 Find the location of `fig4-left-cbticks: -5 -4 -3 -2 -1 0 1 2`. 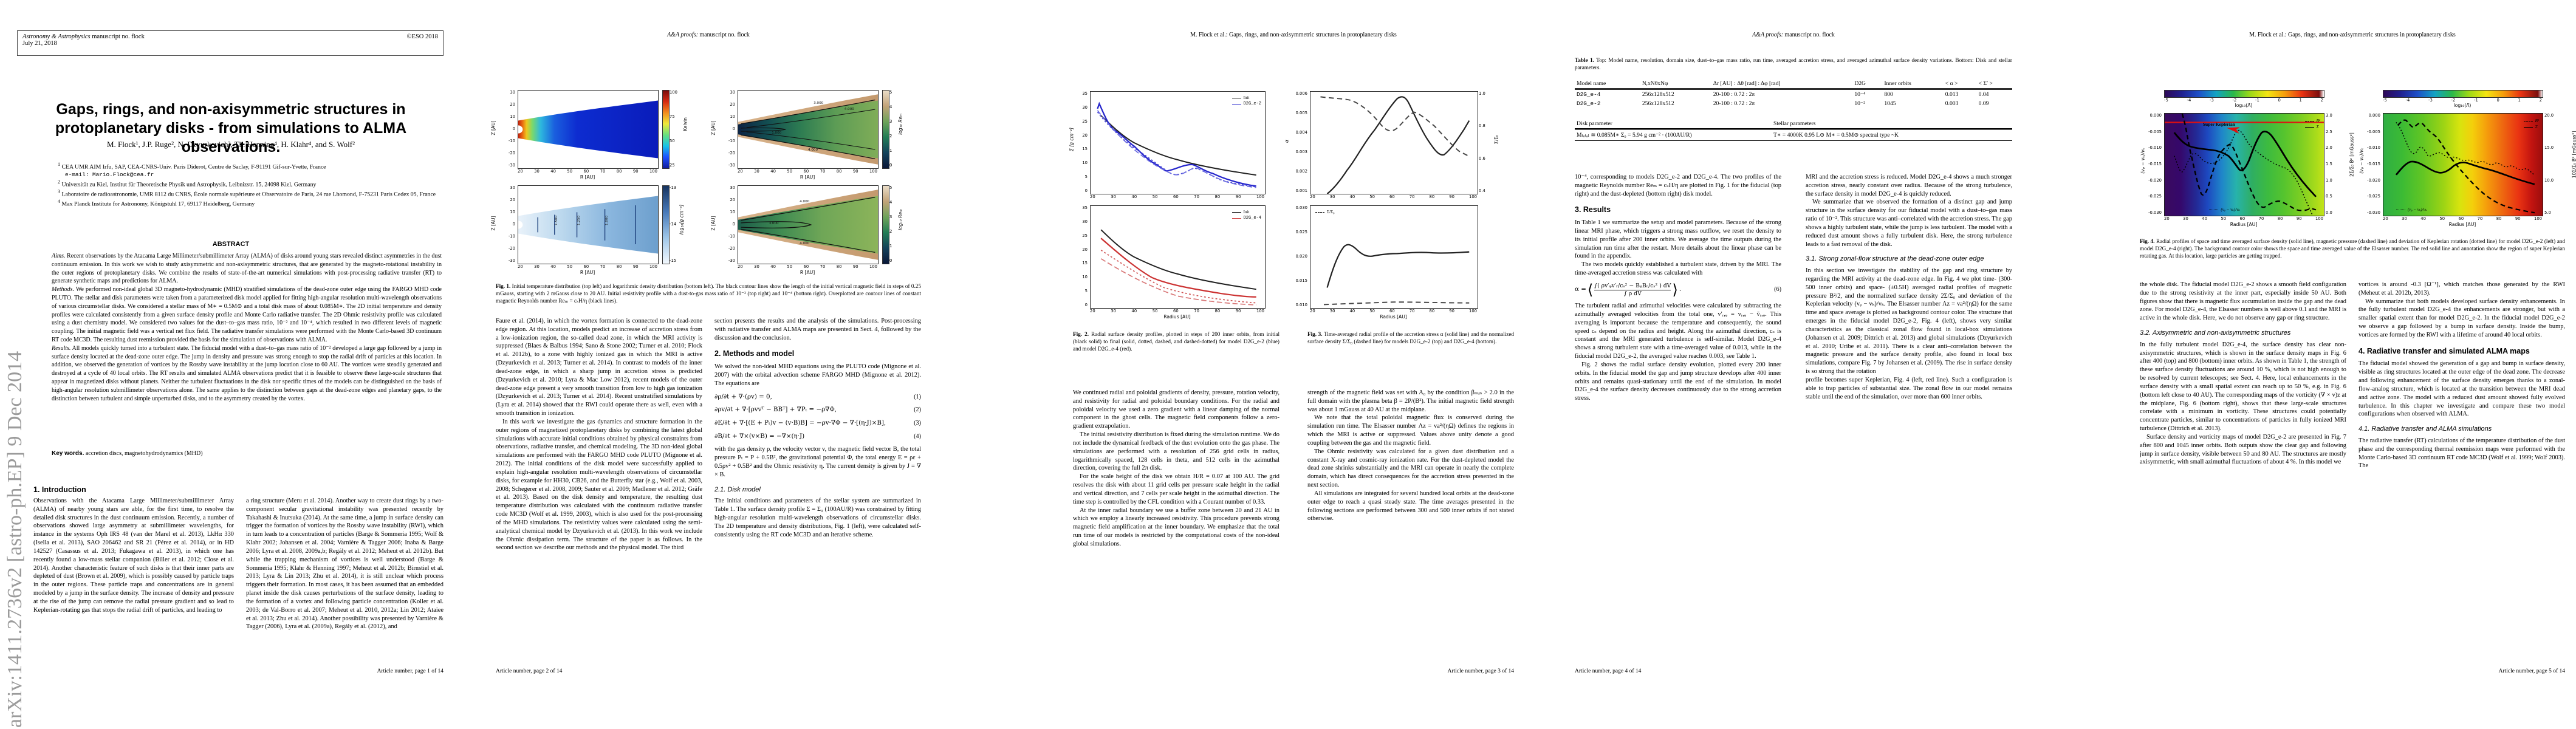

fig4-left-cbticks: -5 -4 -3 -2 -1 0 1 2 is located at coordinates (2243, 101).